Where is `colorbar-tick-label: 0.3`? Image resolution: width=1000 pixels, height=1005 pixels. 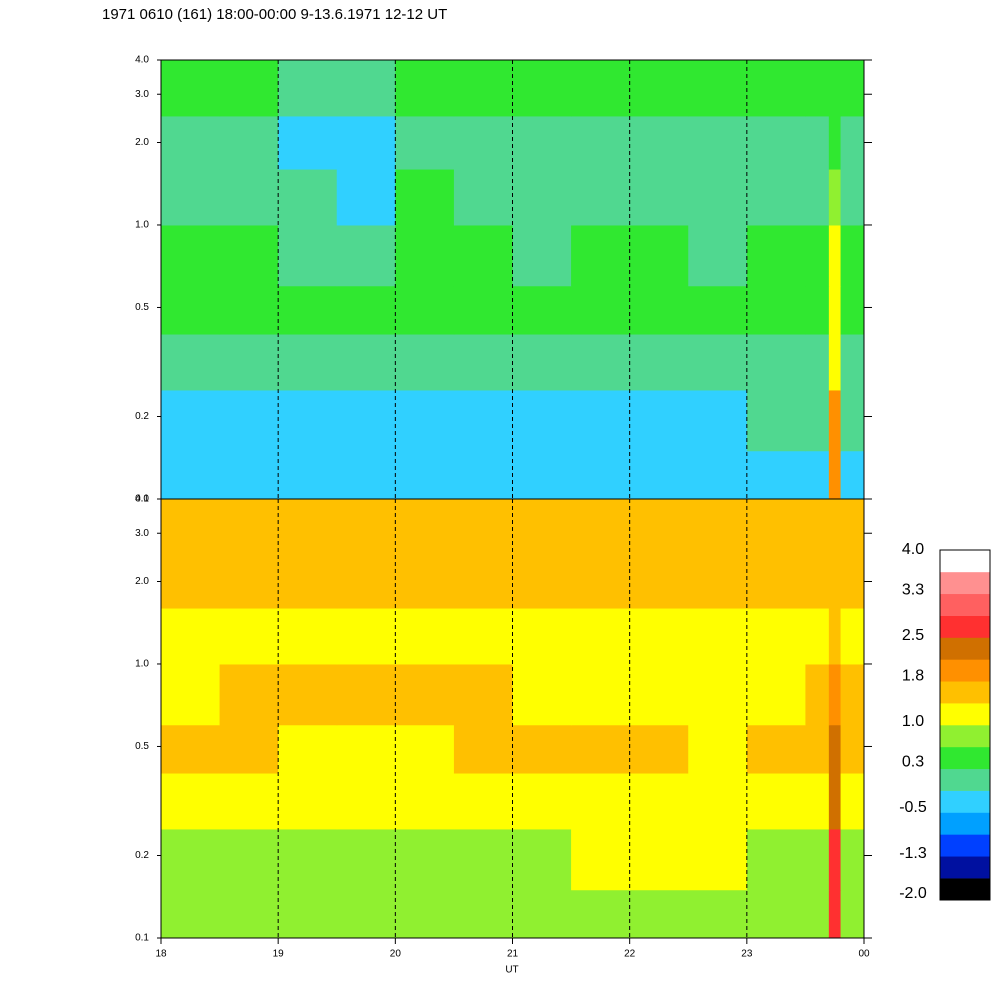
colorbar-tick-label: 0.3 is located at coordinates (913, 761).